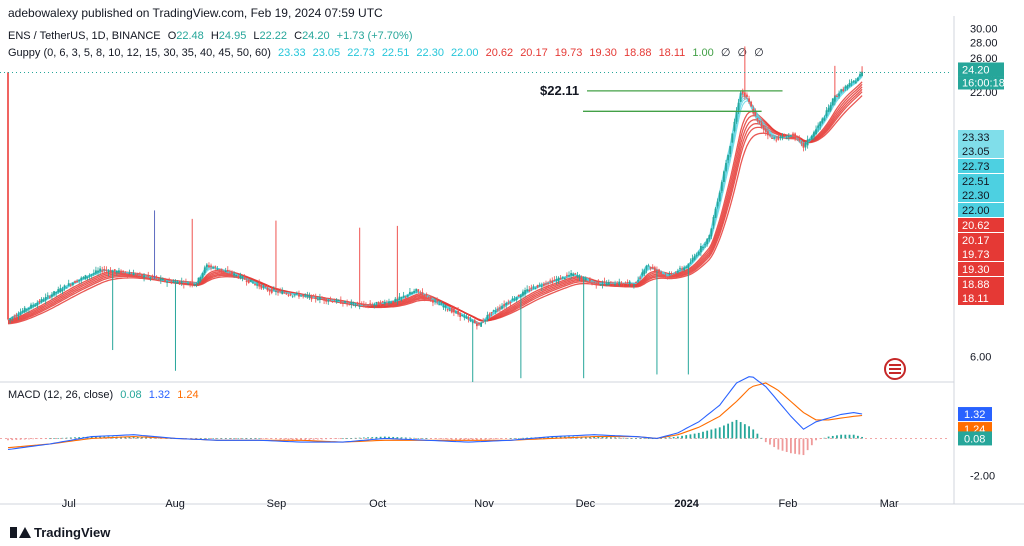 Image resolution: width=1024 pixels, height=546 pixels. I want to click on guppy-long-tag-3-bg, so click(981, 269).